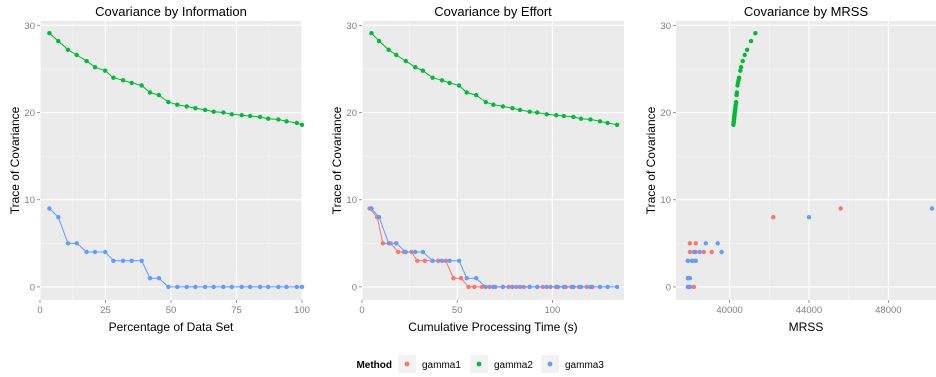 The height and width of the screenshot is (377, 936). What do you see at coordinates (492, 327) in the screenshot?
I see `x-axis-label: Cumulative Processing Time (s)` at bounding box center [492, 327].